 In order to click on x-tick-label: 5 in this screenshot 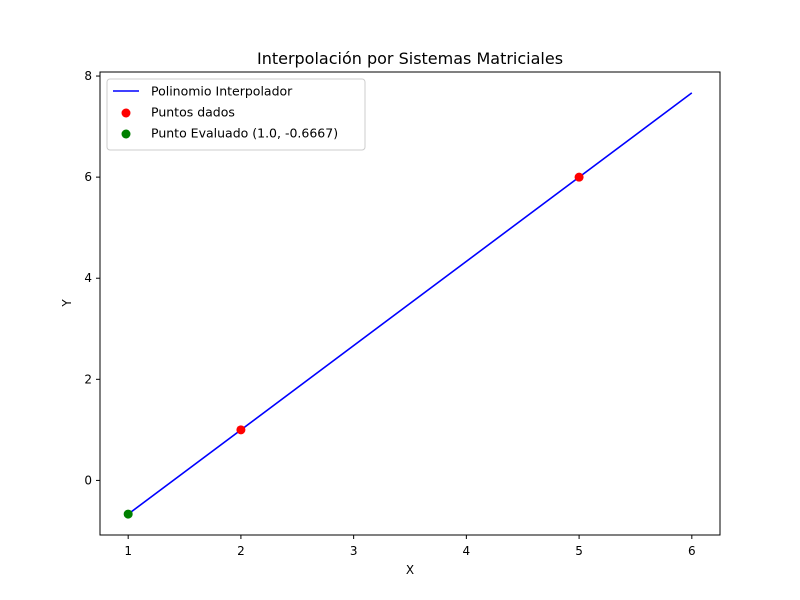, I will do `click(579, 551)`.